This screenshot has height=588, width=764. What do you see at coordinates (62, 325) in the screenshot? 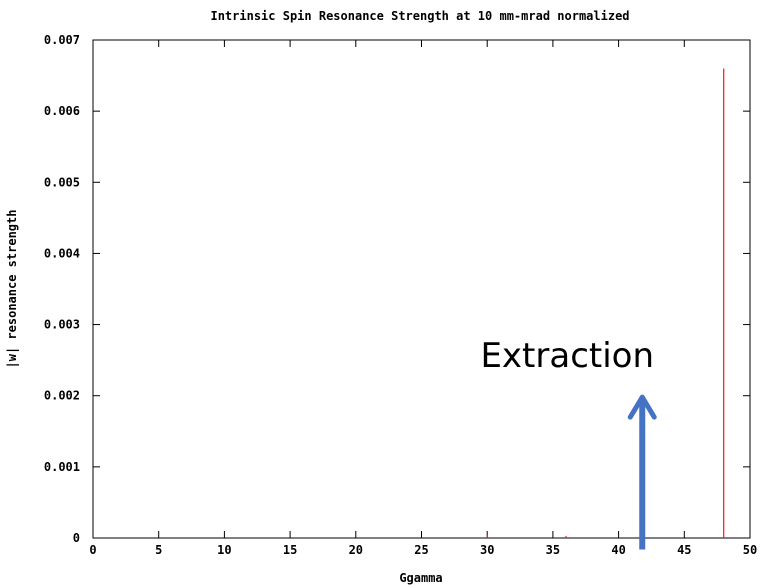
I see `y-tick-label: 0.003` at bounding box center [62, 325].